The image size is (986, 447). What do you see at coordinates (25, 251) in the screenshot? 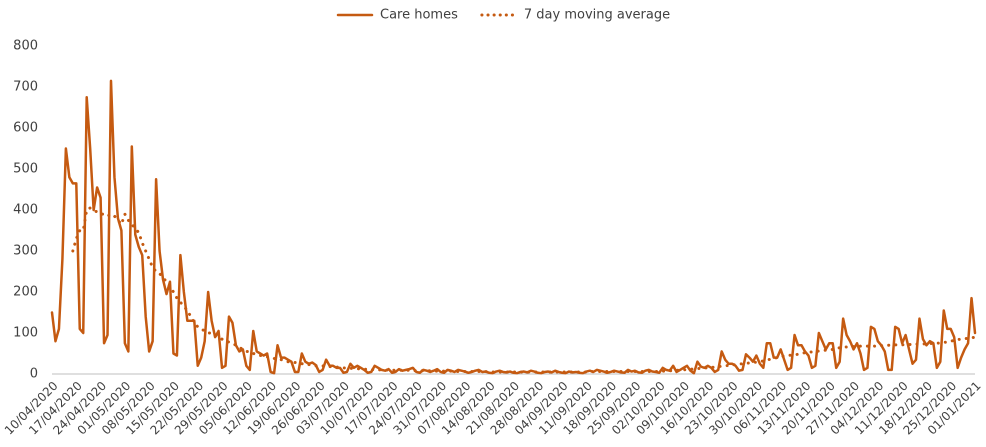
I see `y-tick-label: 300` at bounding box center [25, 251].